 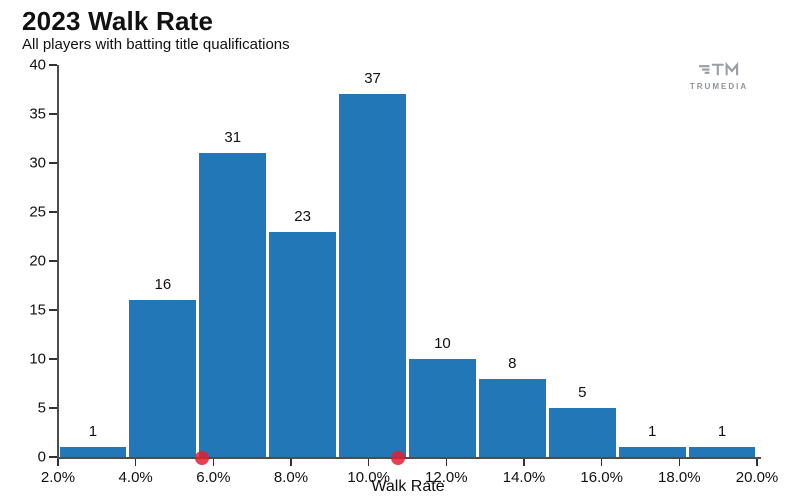 What do you see at coordinates (233, 138) in the screenshot?
I see `bar-value-label: 31` at bounding box center [233, 138].